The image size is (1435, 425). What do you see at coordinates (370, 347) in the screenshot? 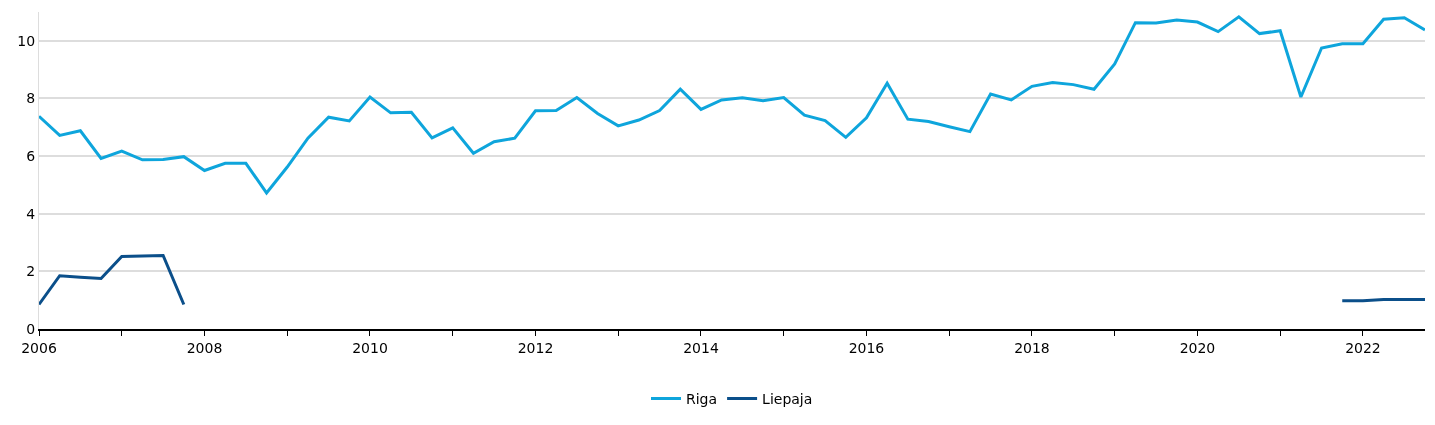
I see `x-tick-label: 2010` at bounding box center [370, 347].